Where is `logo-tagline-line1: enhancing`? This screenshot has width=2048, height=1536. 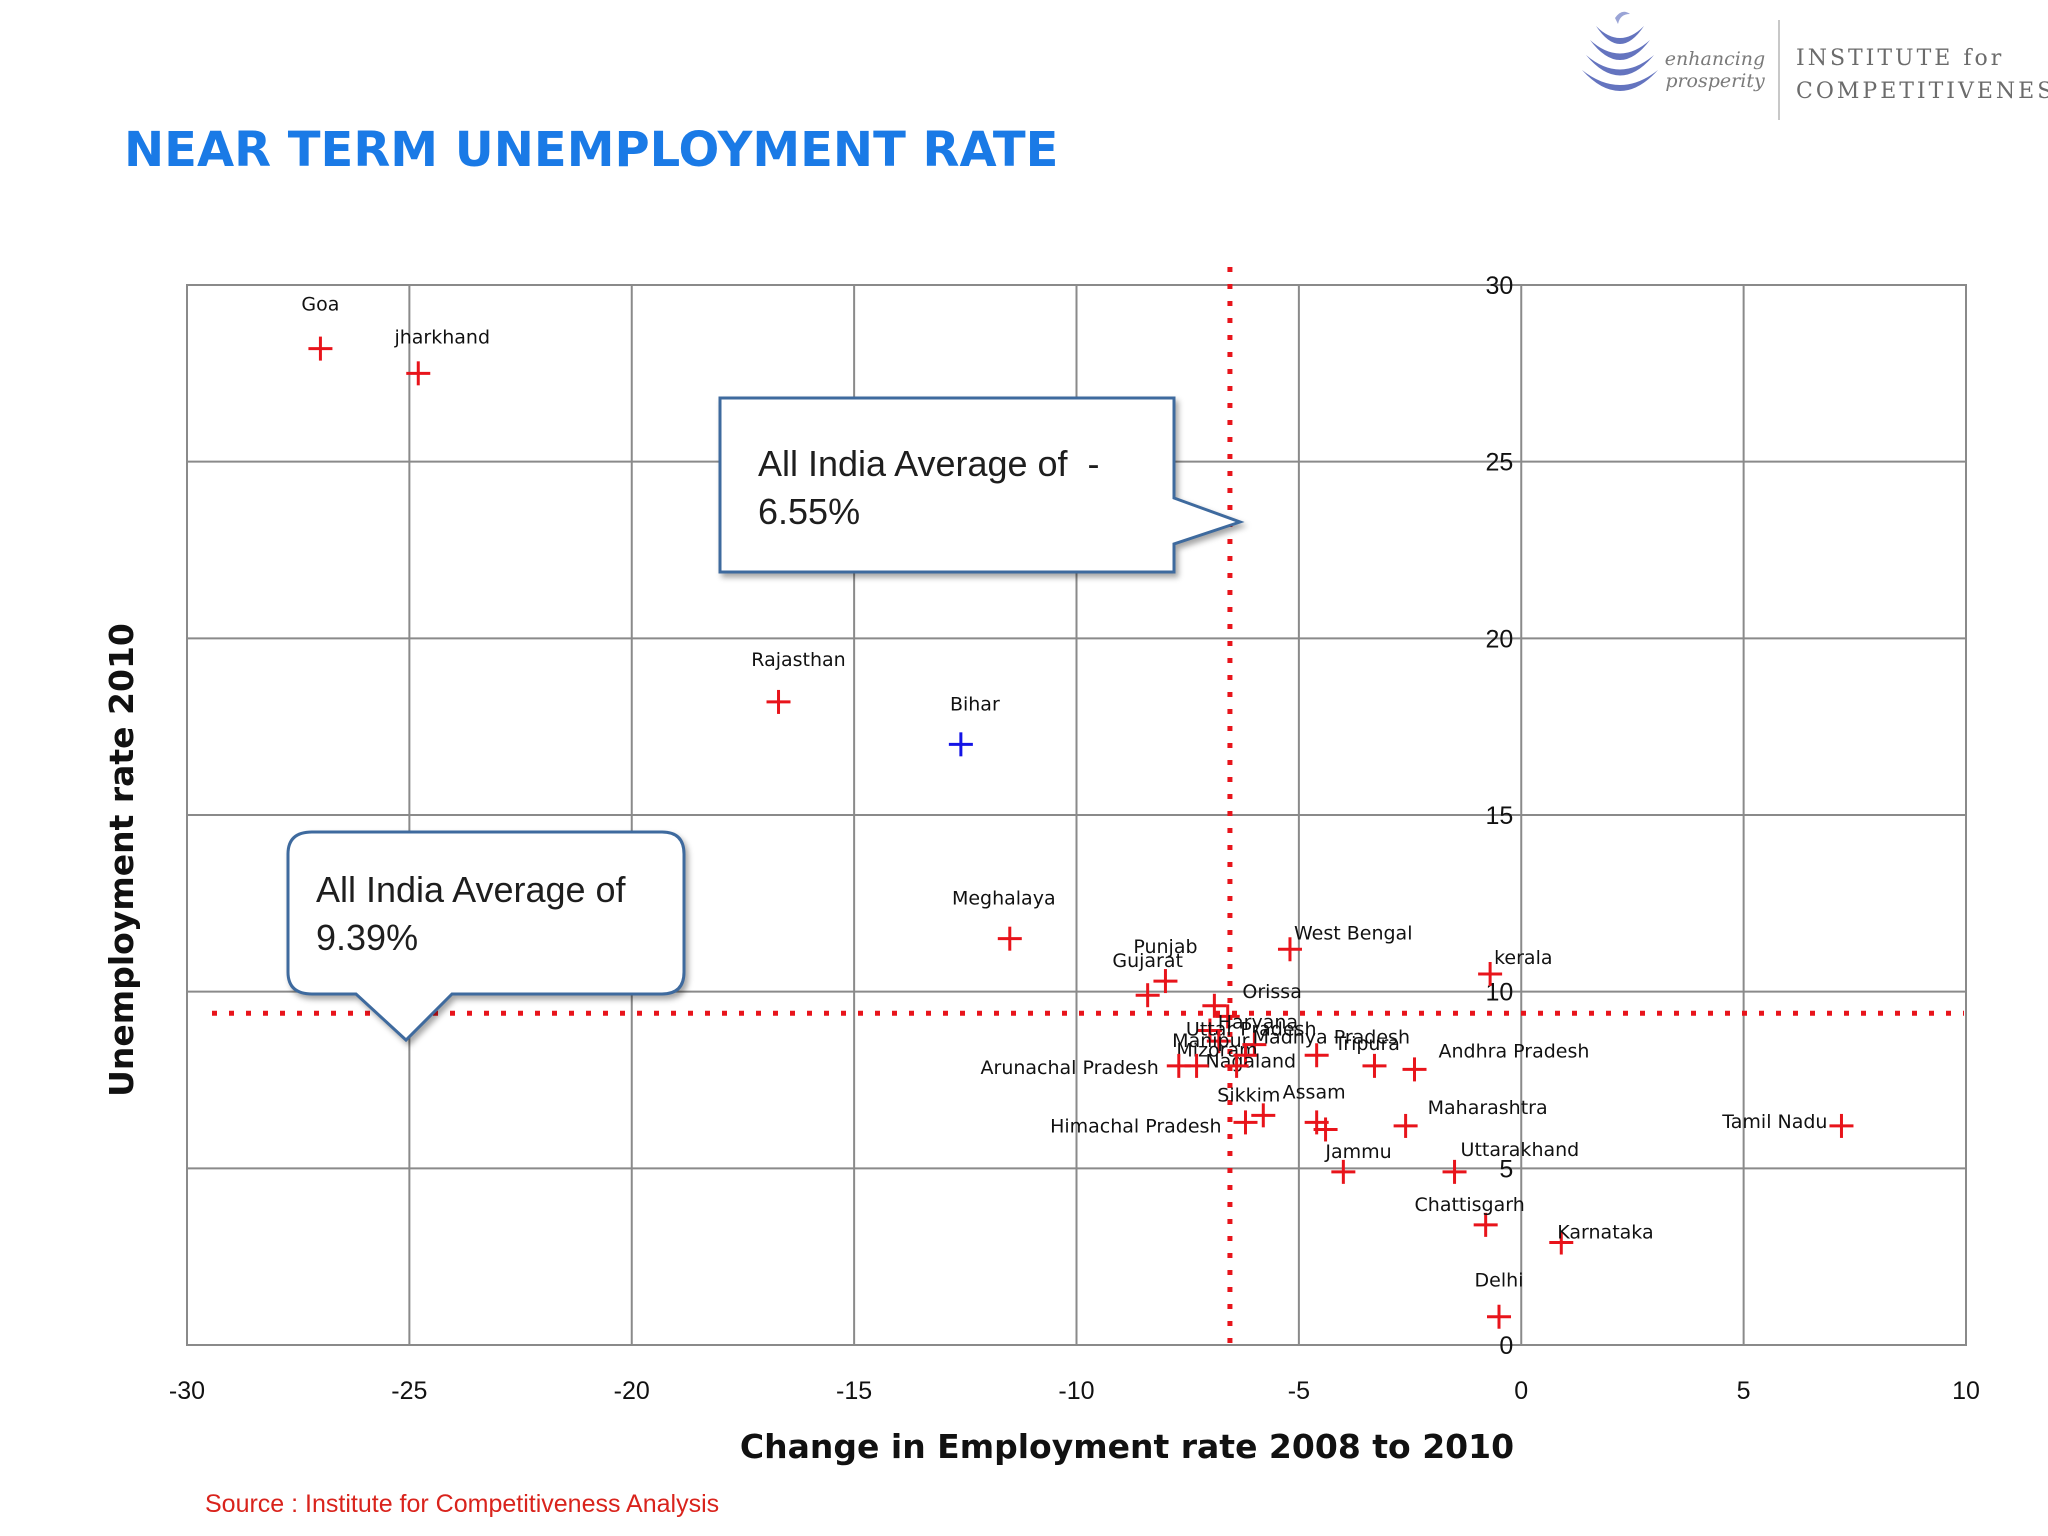
logo-tagline-line1: enhancing is located at coordinates (1715, 59).